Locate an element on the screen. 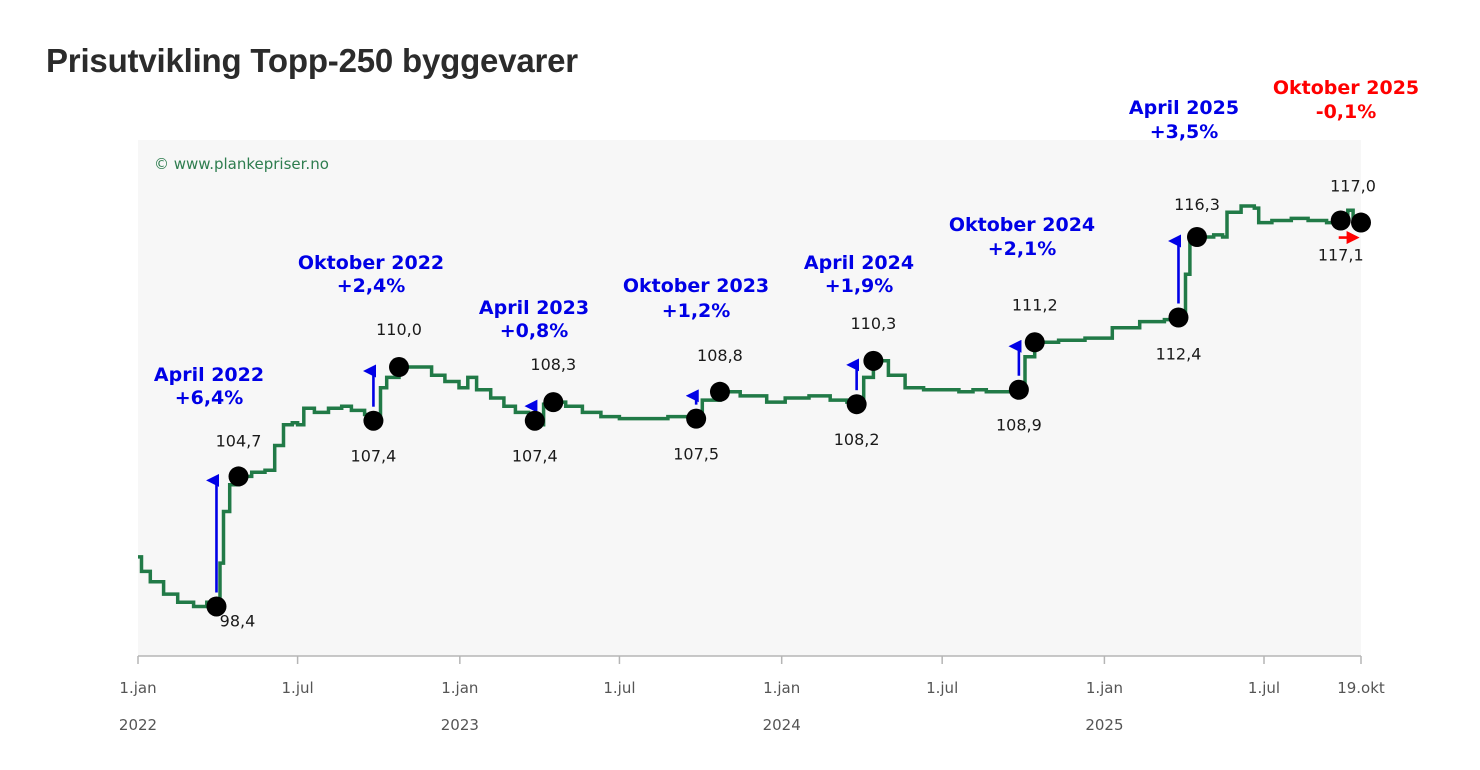  annotation-change: +0,8% is located at coordinates (534, 331).